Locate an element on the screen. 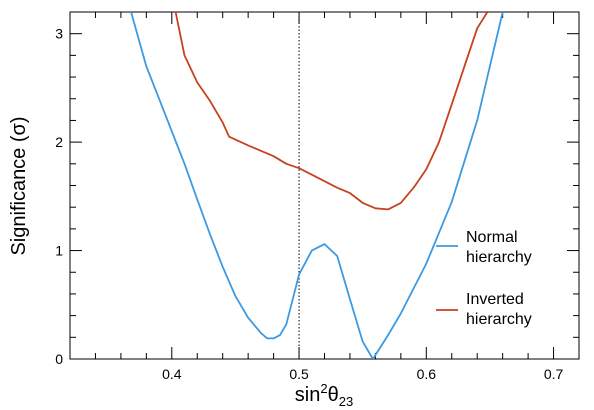 This screenshot has height=410, width=594. x-axis-title-theta: θ is located at coordinates (333, 395).